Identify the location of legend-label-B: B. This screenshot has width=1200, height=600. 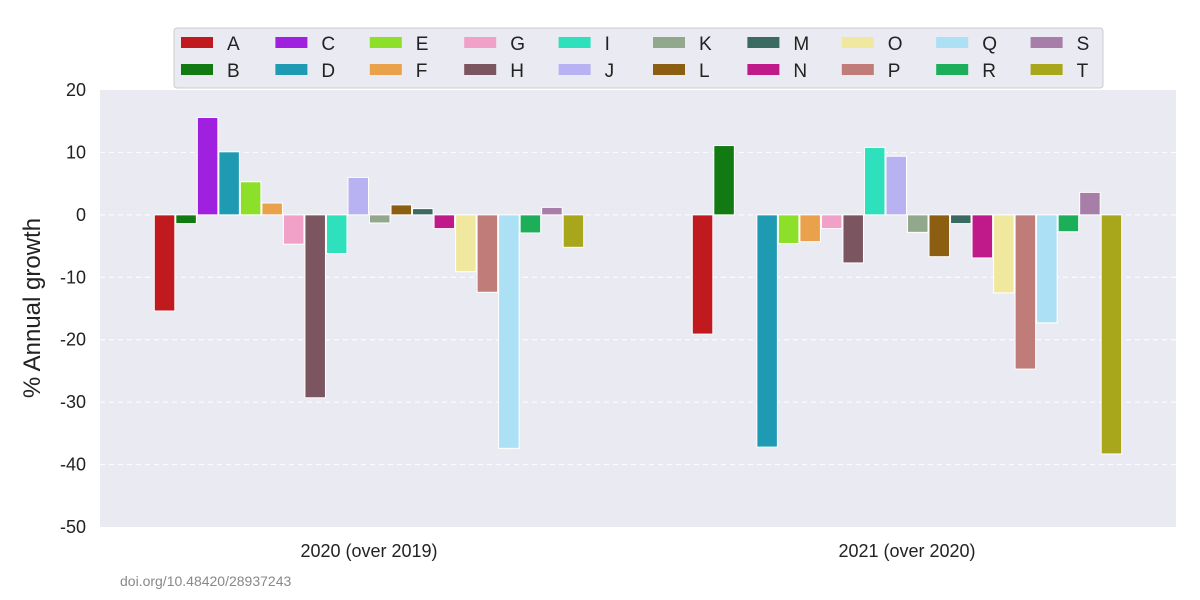
(233, 71).